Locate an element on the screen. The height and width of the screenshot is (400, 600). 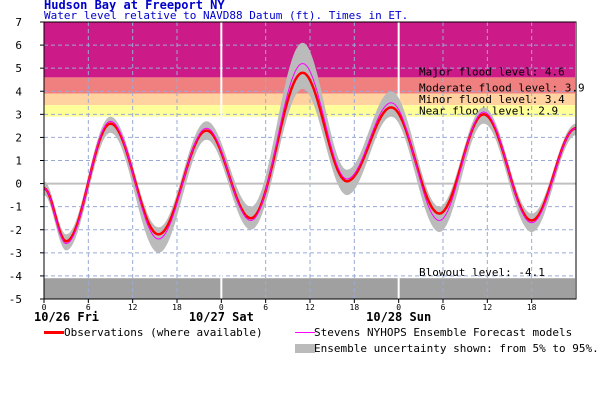
y-tick-label: 5 is located at coordinates (18, 68).